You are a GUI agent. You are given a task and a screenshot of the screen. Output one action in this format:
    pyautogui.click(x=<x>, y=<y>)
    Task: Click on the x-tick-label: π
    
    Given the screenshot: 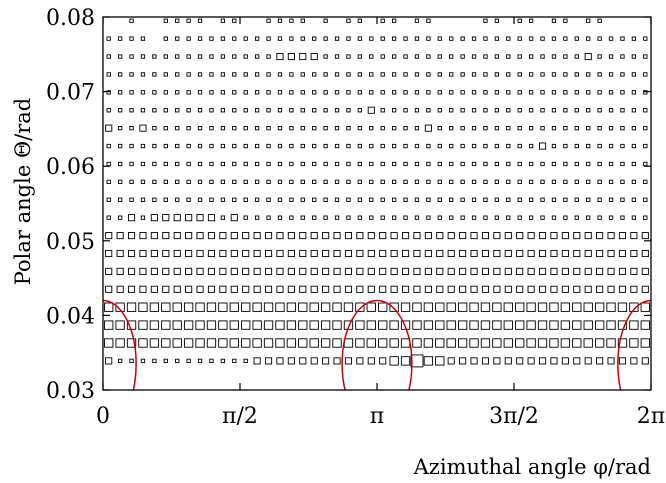 What is the action you would take?
    pyautogui.click(x=377, y=416)
    